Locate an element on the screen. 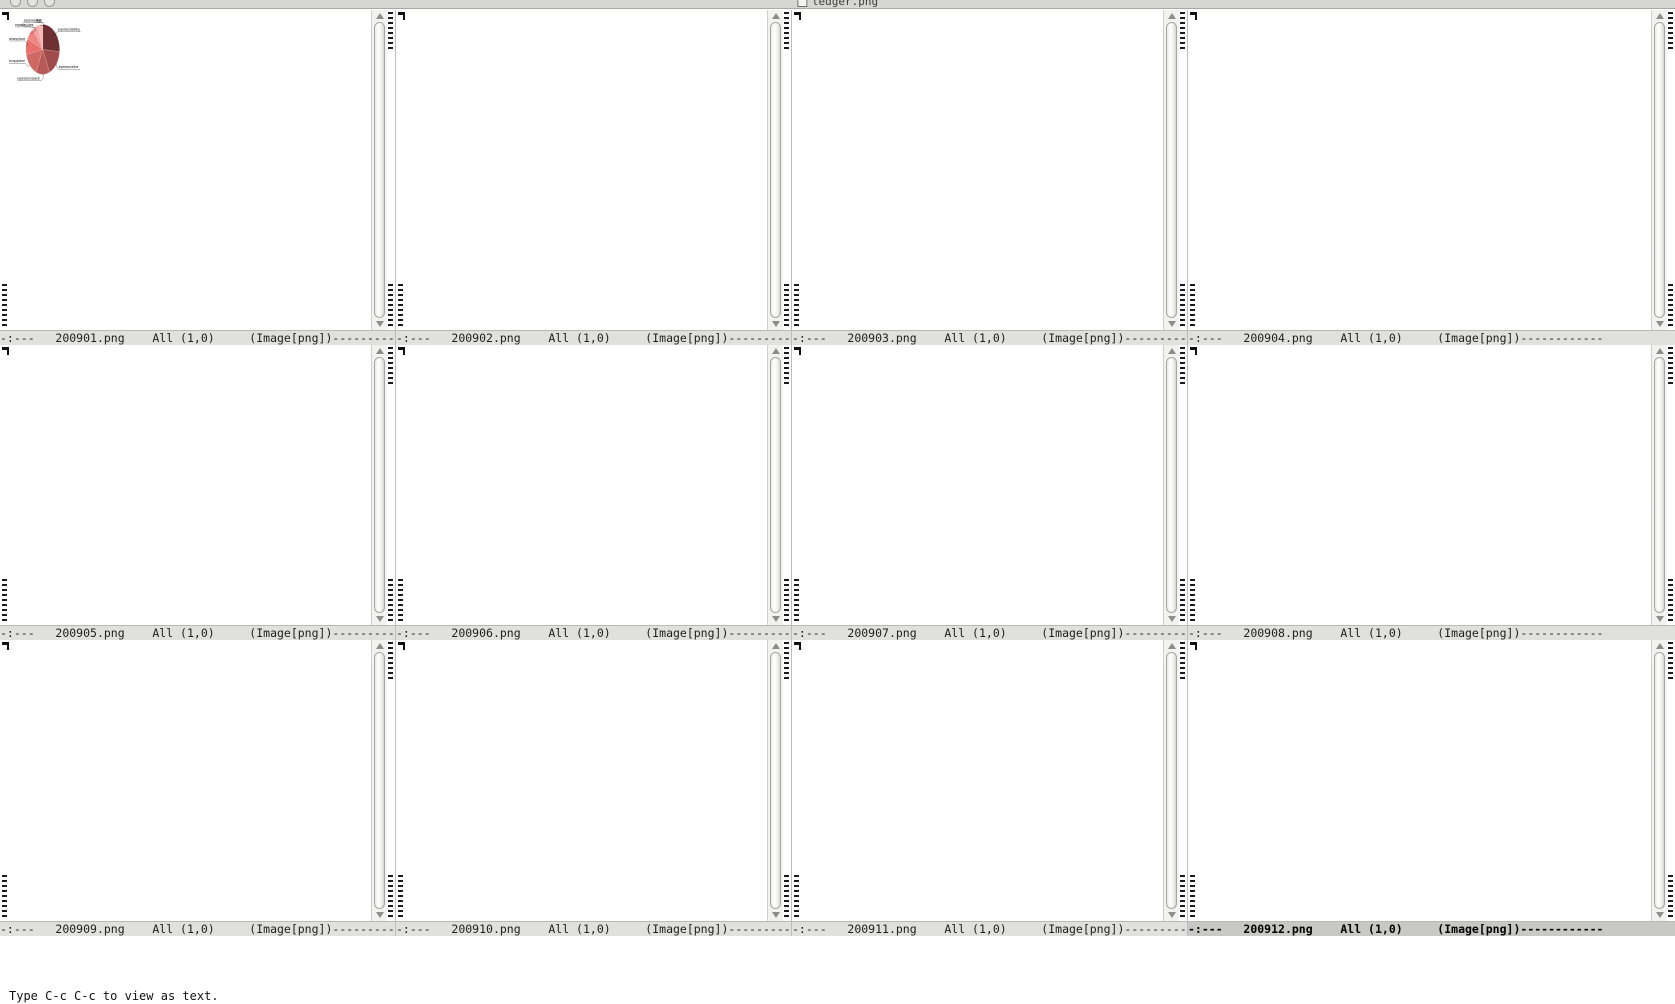 The image size is (1675, 1004). minimize-button is located at coordinates (15, 3).